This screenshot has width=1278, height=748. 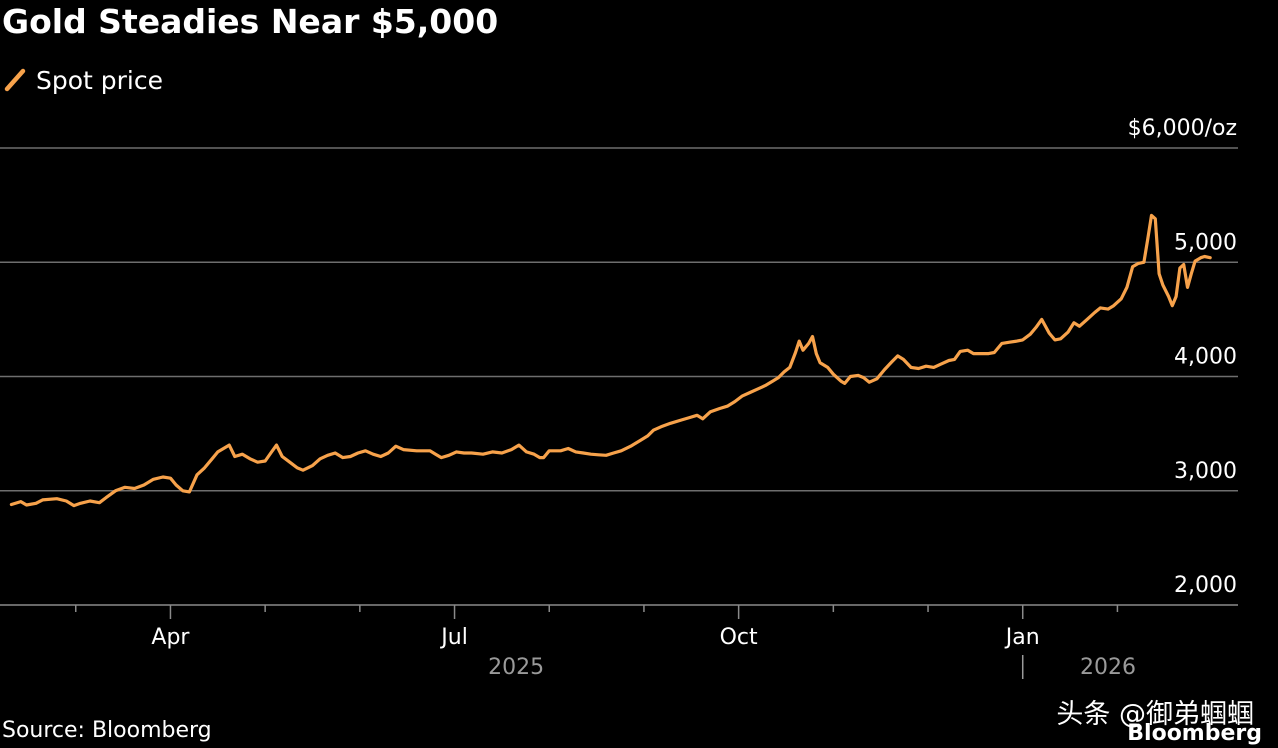 What do you see at coordinates (1155, 714) in the screenshot?
I see `watermark-text: 头条 @御弟蝈蝈` at bounding box center [1155, 714].